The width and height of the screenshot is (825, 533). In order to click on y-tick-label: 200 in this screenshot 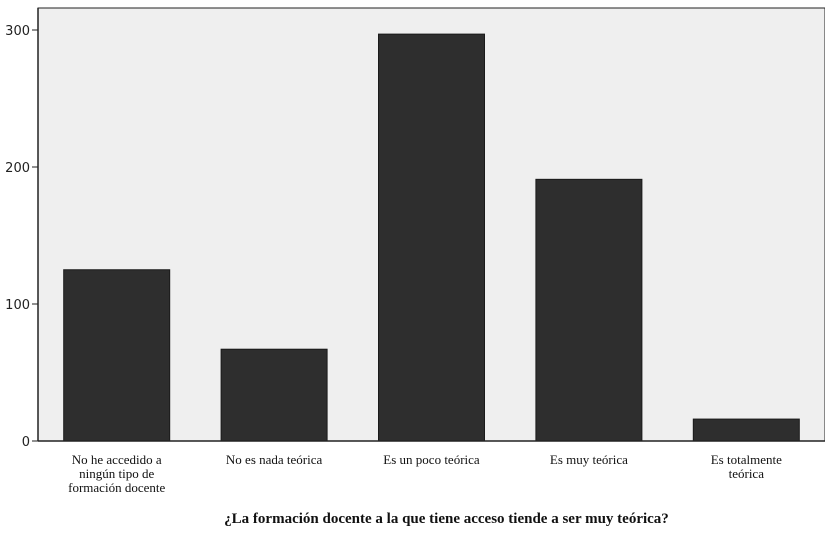, I will do `click(17, 168)`.